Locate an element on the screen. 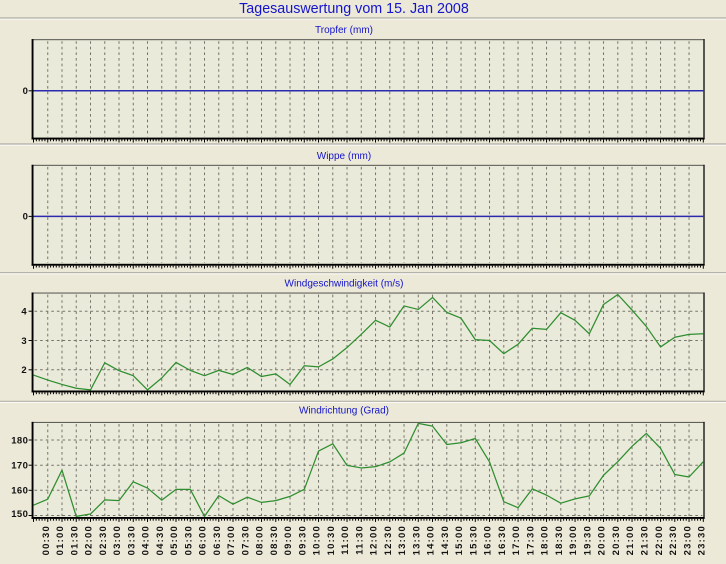  svg-text: 20:00 is located at coordinates (602, 540).